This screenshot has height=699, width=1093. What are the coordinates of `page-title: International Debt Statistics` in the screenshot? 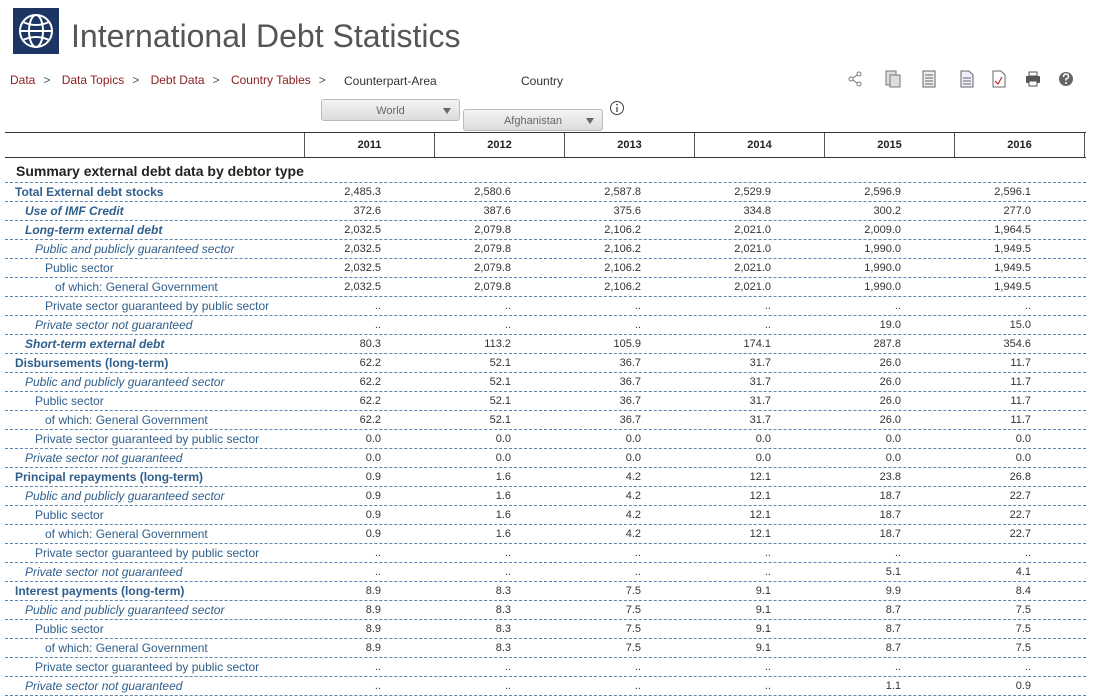 It's located at (266, 36).